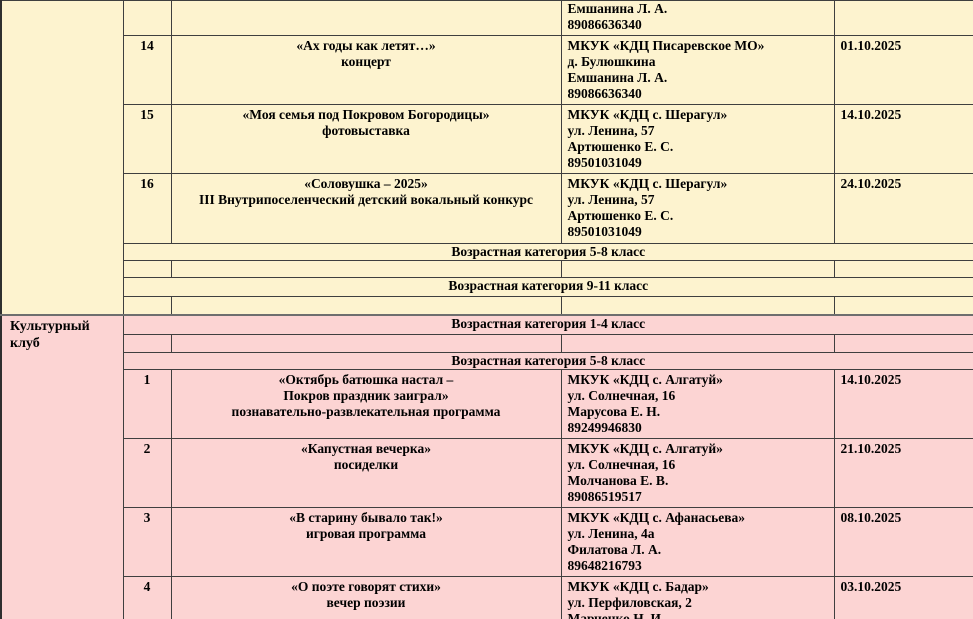 The width and height of the screenshot is (973, 619). I want to click on age-category-header: Возрастная категория 1-4 класс, so click(547, 324).